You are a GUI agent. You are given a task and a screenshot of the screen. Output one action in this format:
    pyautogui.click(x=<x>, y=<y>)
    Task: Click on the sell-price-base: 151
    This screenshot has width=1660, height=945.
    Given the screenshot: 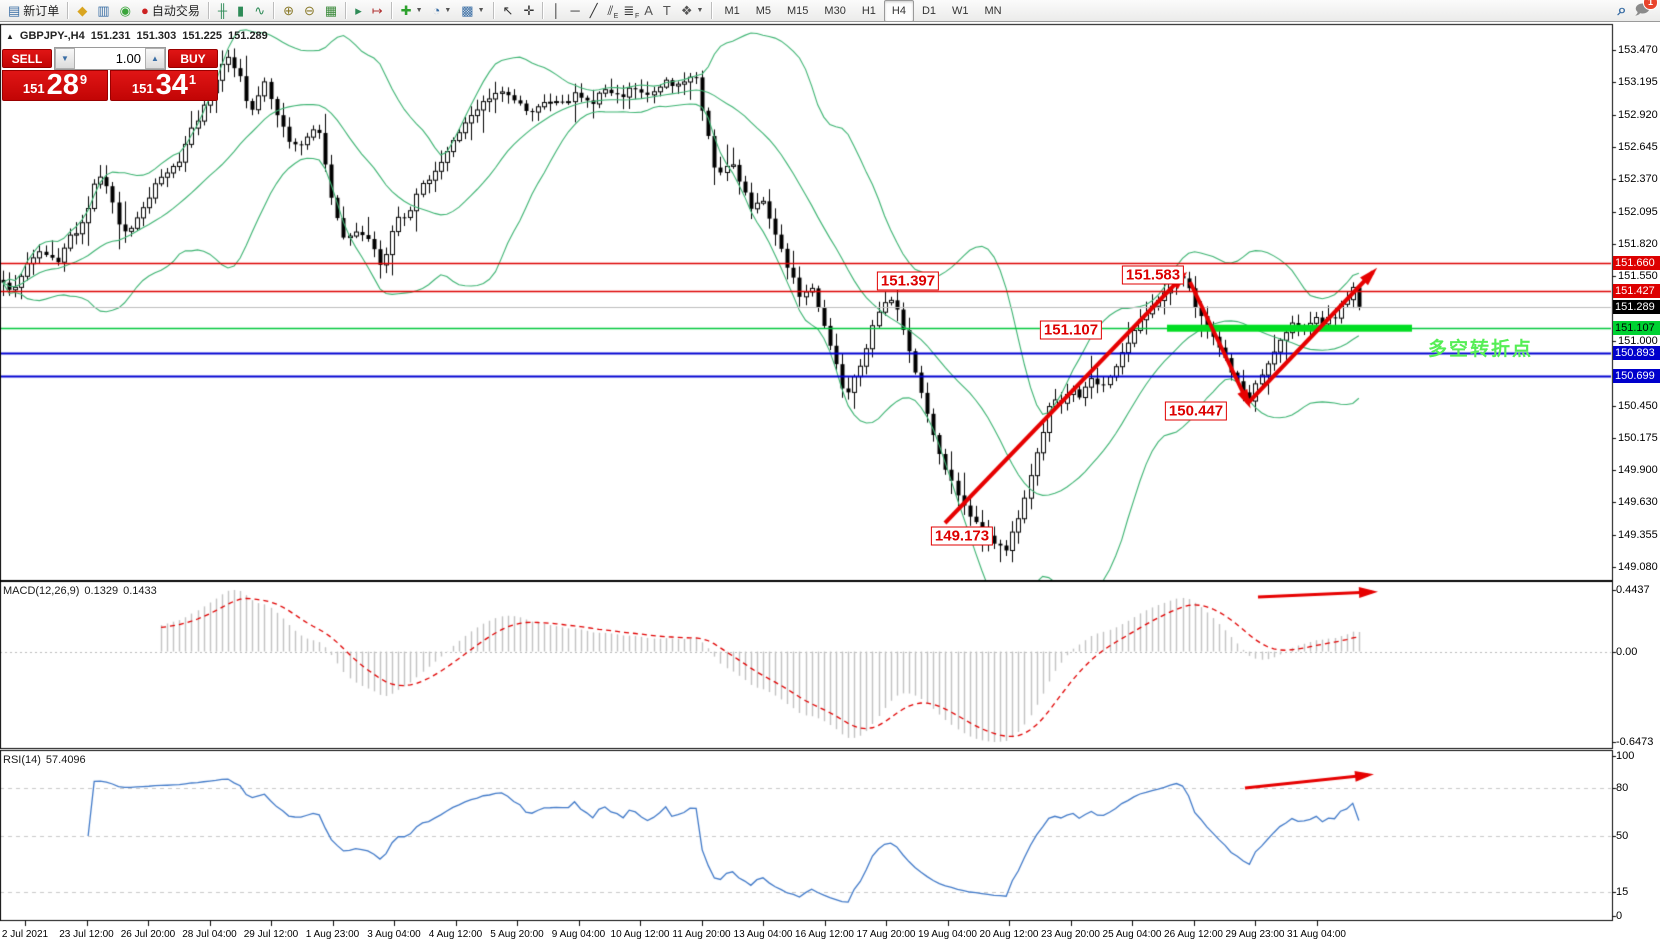 What is the action you would take?
    pyautogui.click(x=33, y=88)
    